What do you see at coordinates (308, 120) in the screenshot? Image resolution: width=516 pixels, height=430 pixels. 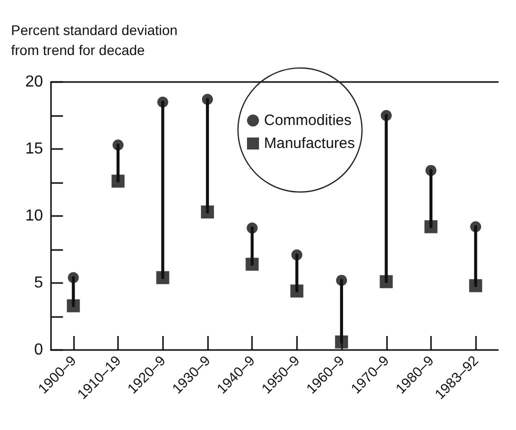 I see `legend-label: Commodities` at bounding box center [308, 120].